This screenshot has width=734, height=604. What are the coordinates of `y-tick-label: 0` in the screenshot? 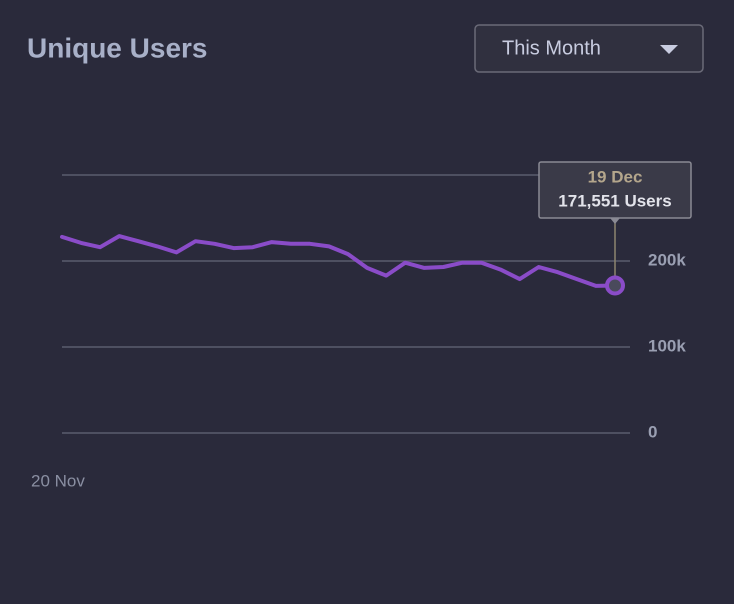 It's located at (652, 431).